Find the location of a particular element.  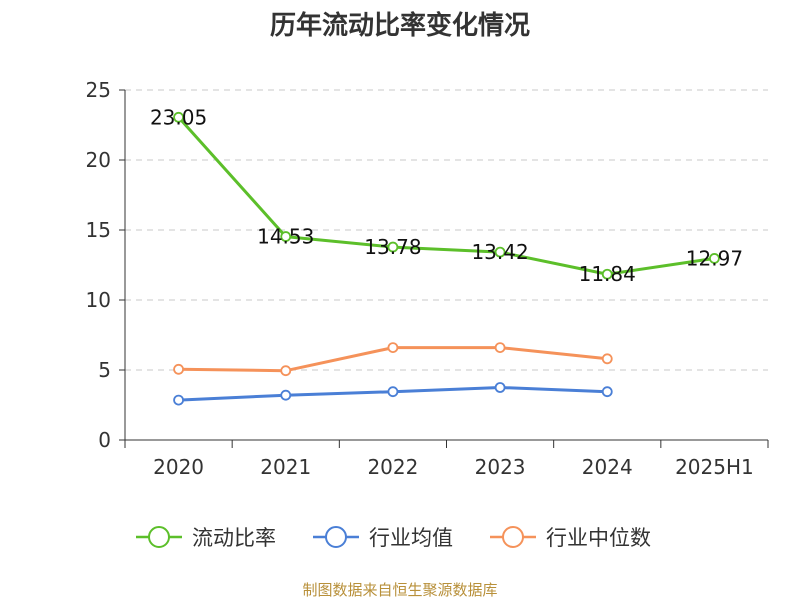

legend-label: 行业均值 is located at coordinates (411, 538).